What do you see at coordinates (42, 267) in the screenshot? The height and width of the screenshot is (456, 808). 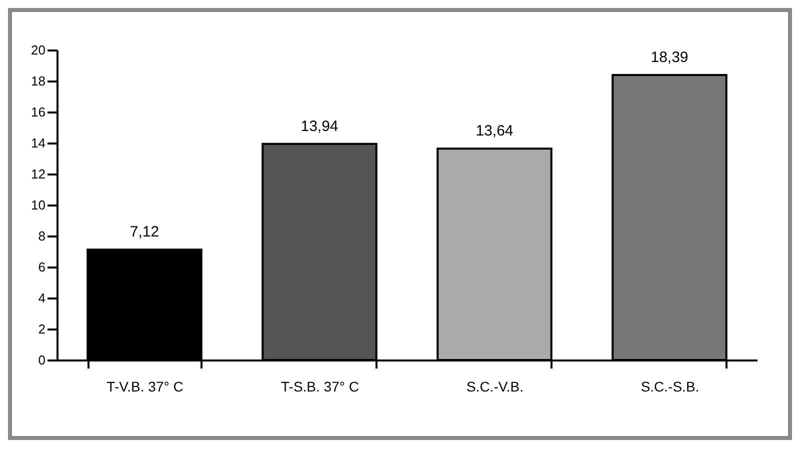 I see `y-tick-label: 6` at bounding box center [42, 267].